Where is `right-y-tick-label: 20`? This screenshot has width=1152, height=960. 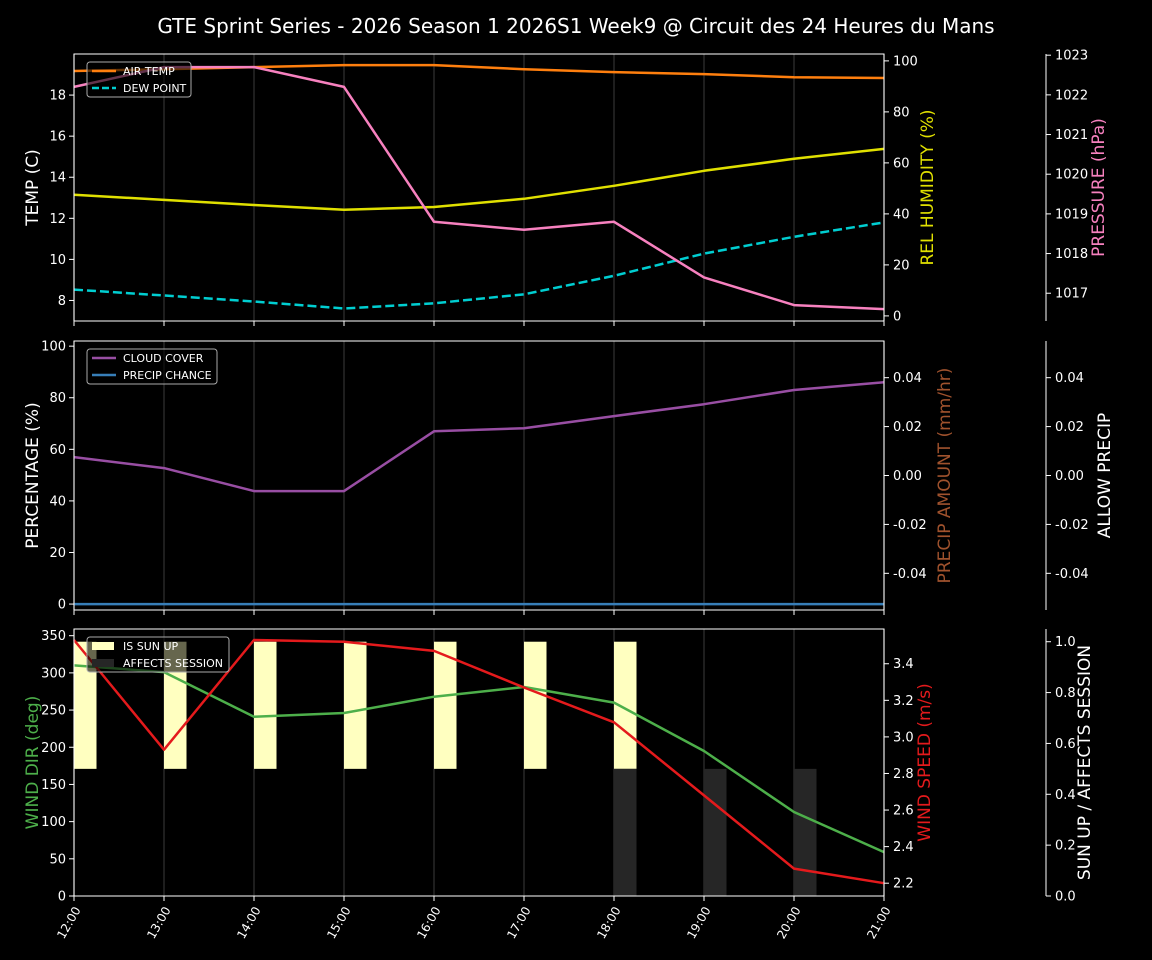
right-y-tick-label: 20 is located at coordinates (901, 265).